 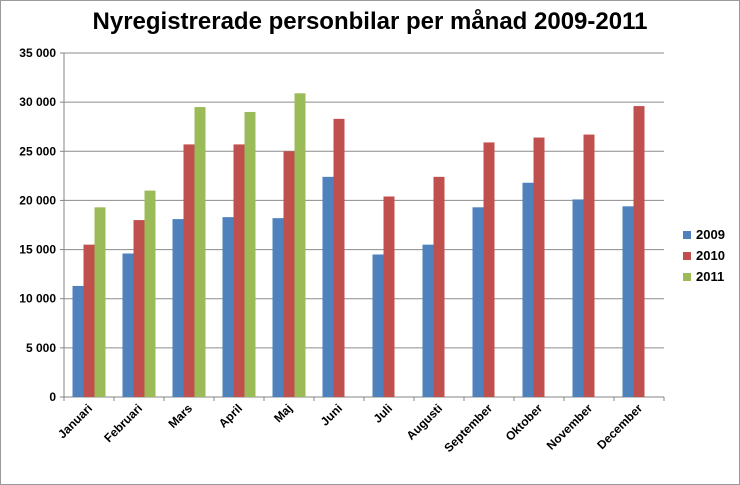 I want to click on y-tick-label: 25 000, so click(x=37, y=151).